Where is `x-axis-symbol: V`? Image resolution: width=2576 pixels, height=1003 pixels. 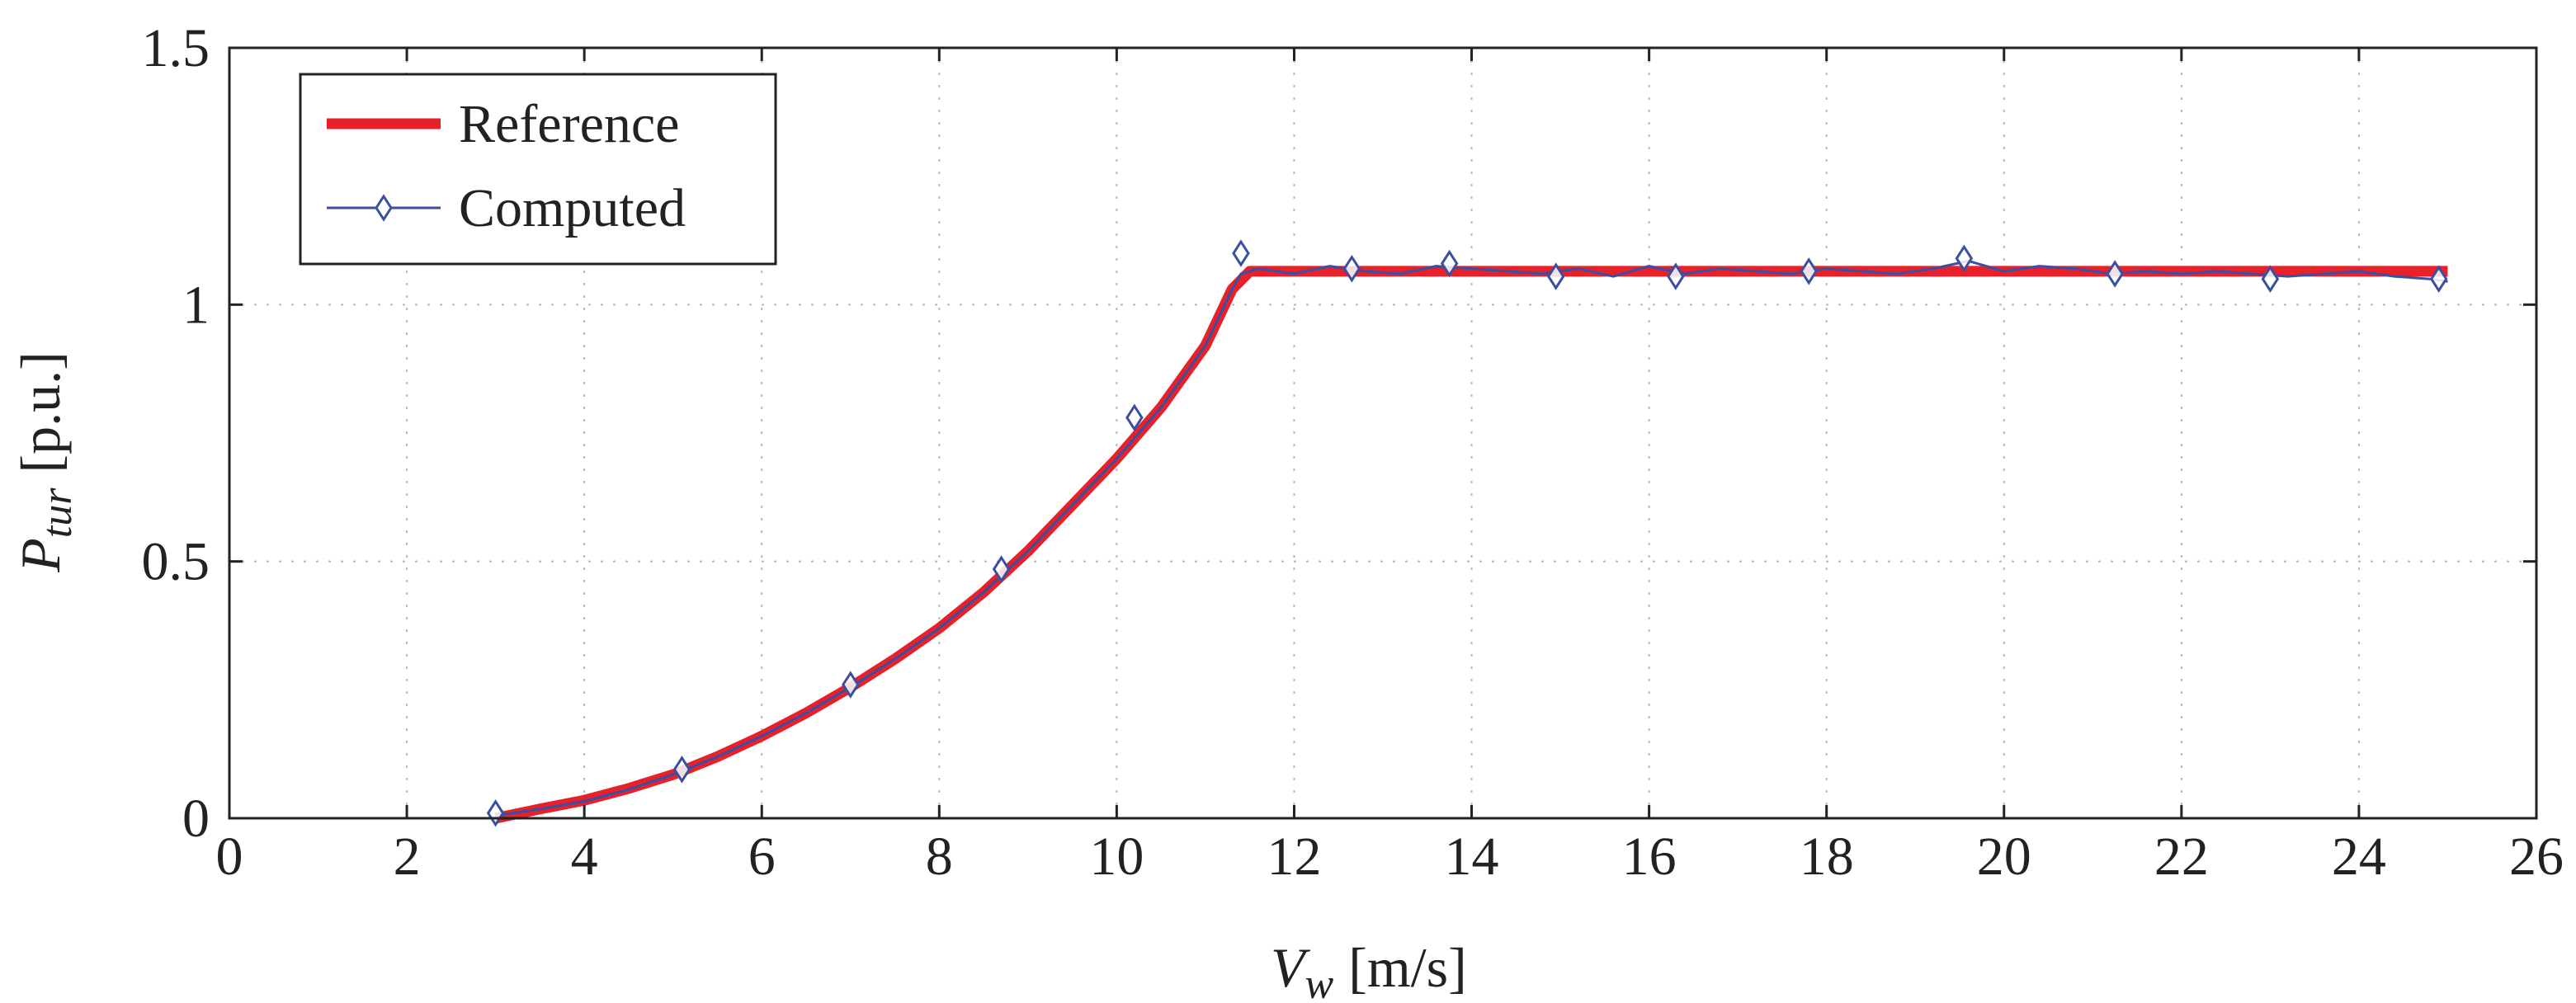 x-axis-symbol: V is located at coordinates (1291, 967).